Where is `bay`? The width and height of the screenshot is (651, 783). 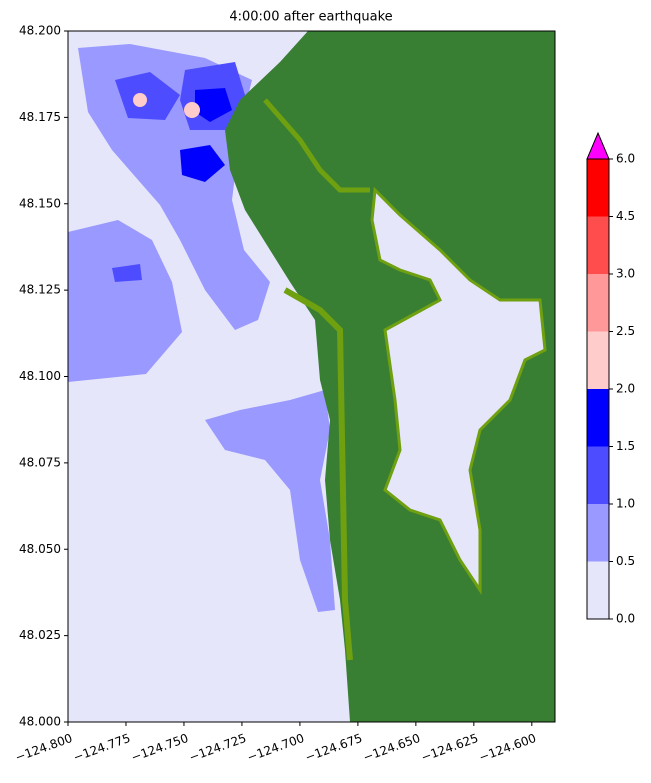 bay is located at coordinates (458, 390).